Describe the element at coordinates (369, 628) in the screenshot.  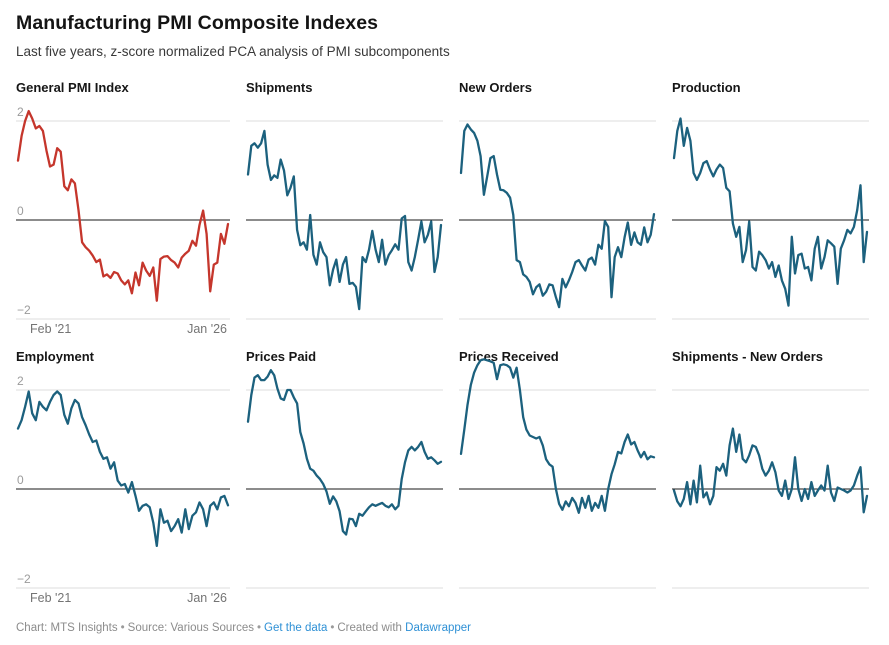
I see `footer-created-with: Created with` at that location.